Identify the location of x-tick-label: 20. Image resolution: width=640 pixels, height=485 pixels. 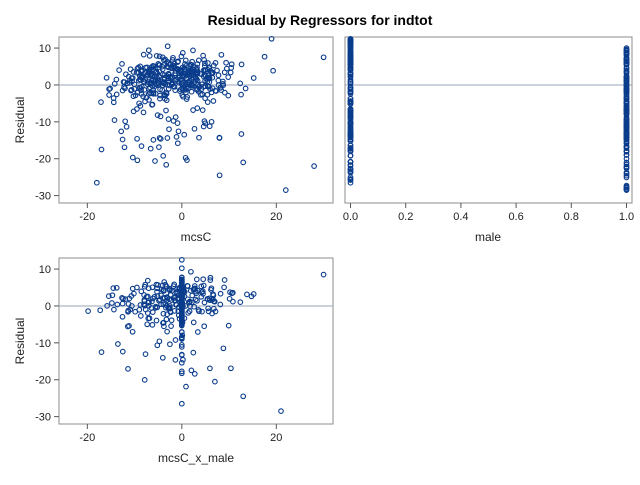
(276, 438).